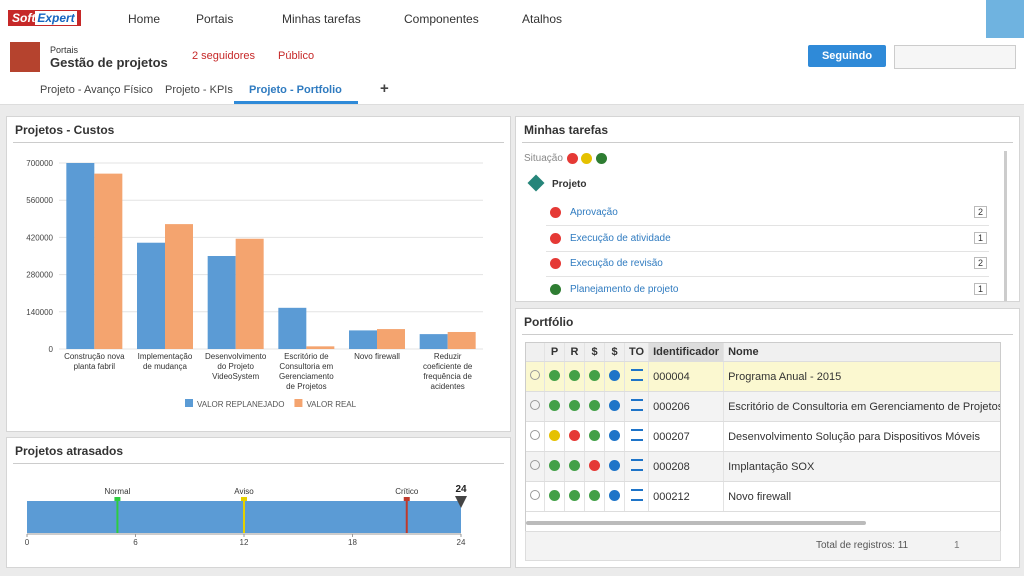  Describe the element at coordinates (244, 491) in the screenshot. I see `marker-label: Aviso` at that location.